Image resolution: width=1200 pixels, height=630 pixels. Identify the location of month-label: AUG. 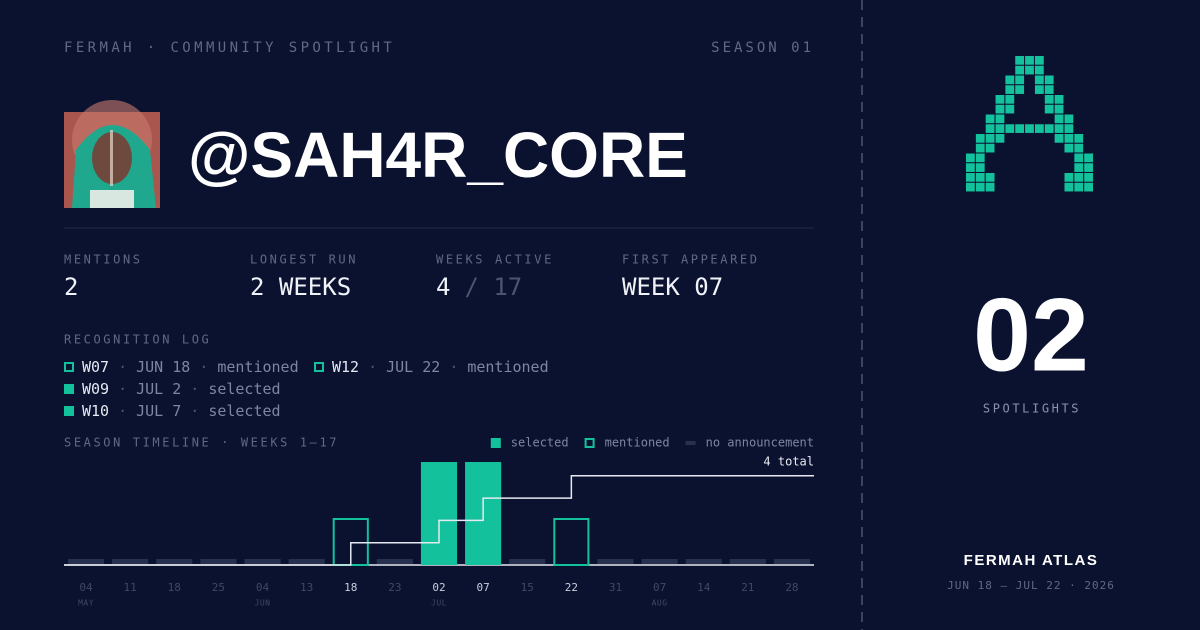
(660, 603).